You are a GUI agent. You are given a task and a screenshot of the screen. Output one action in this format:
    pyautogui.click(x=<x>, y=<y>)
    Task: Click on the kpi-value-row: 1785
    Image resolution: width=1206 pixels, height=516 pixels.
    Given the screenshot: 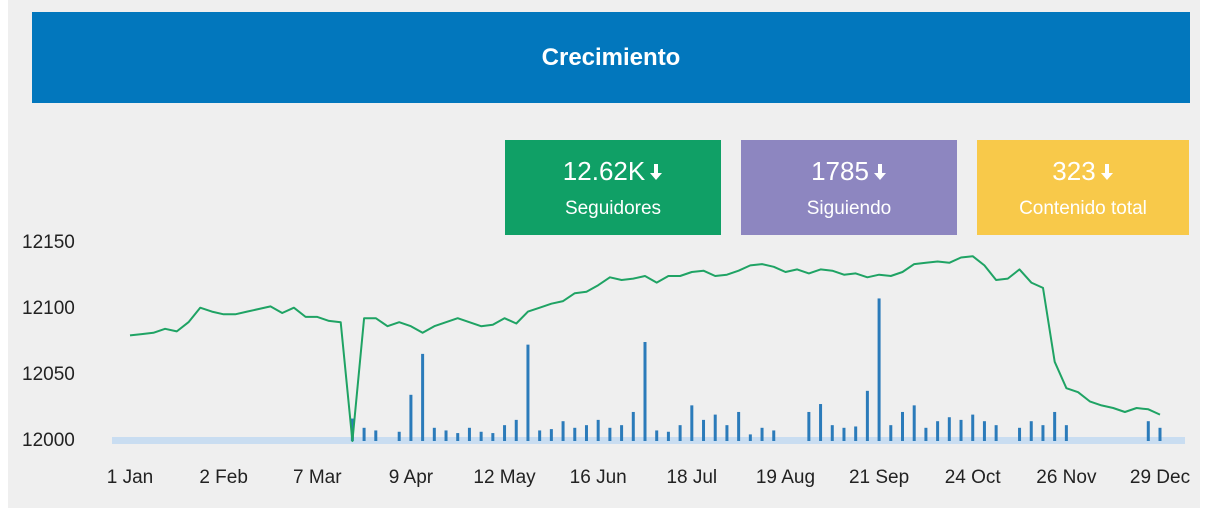 What is the action you would take?
    pyautogui.click(x=849, y=171)
    